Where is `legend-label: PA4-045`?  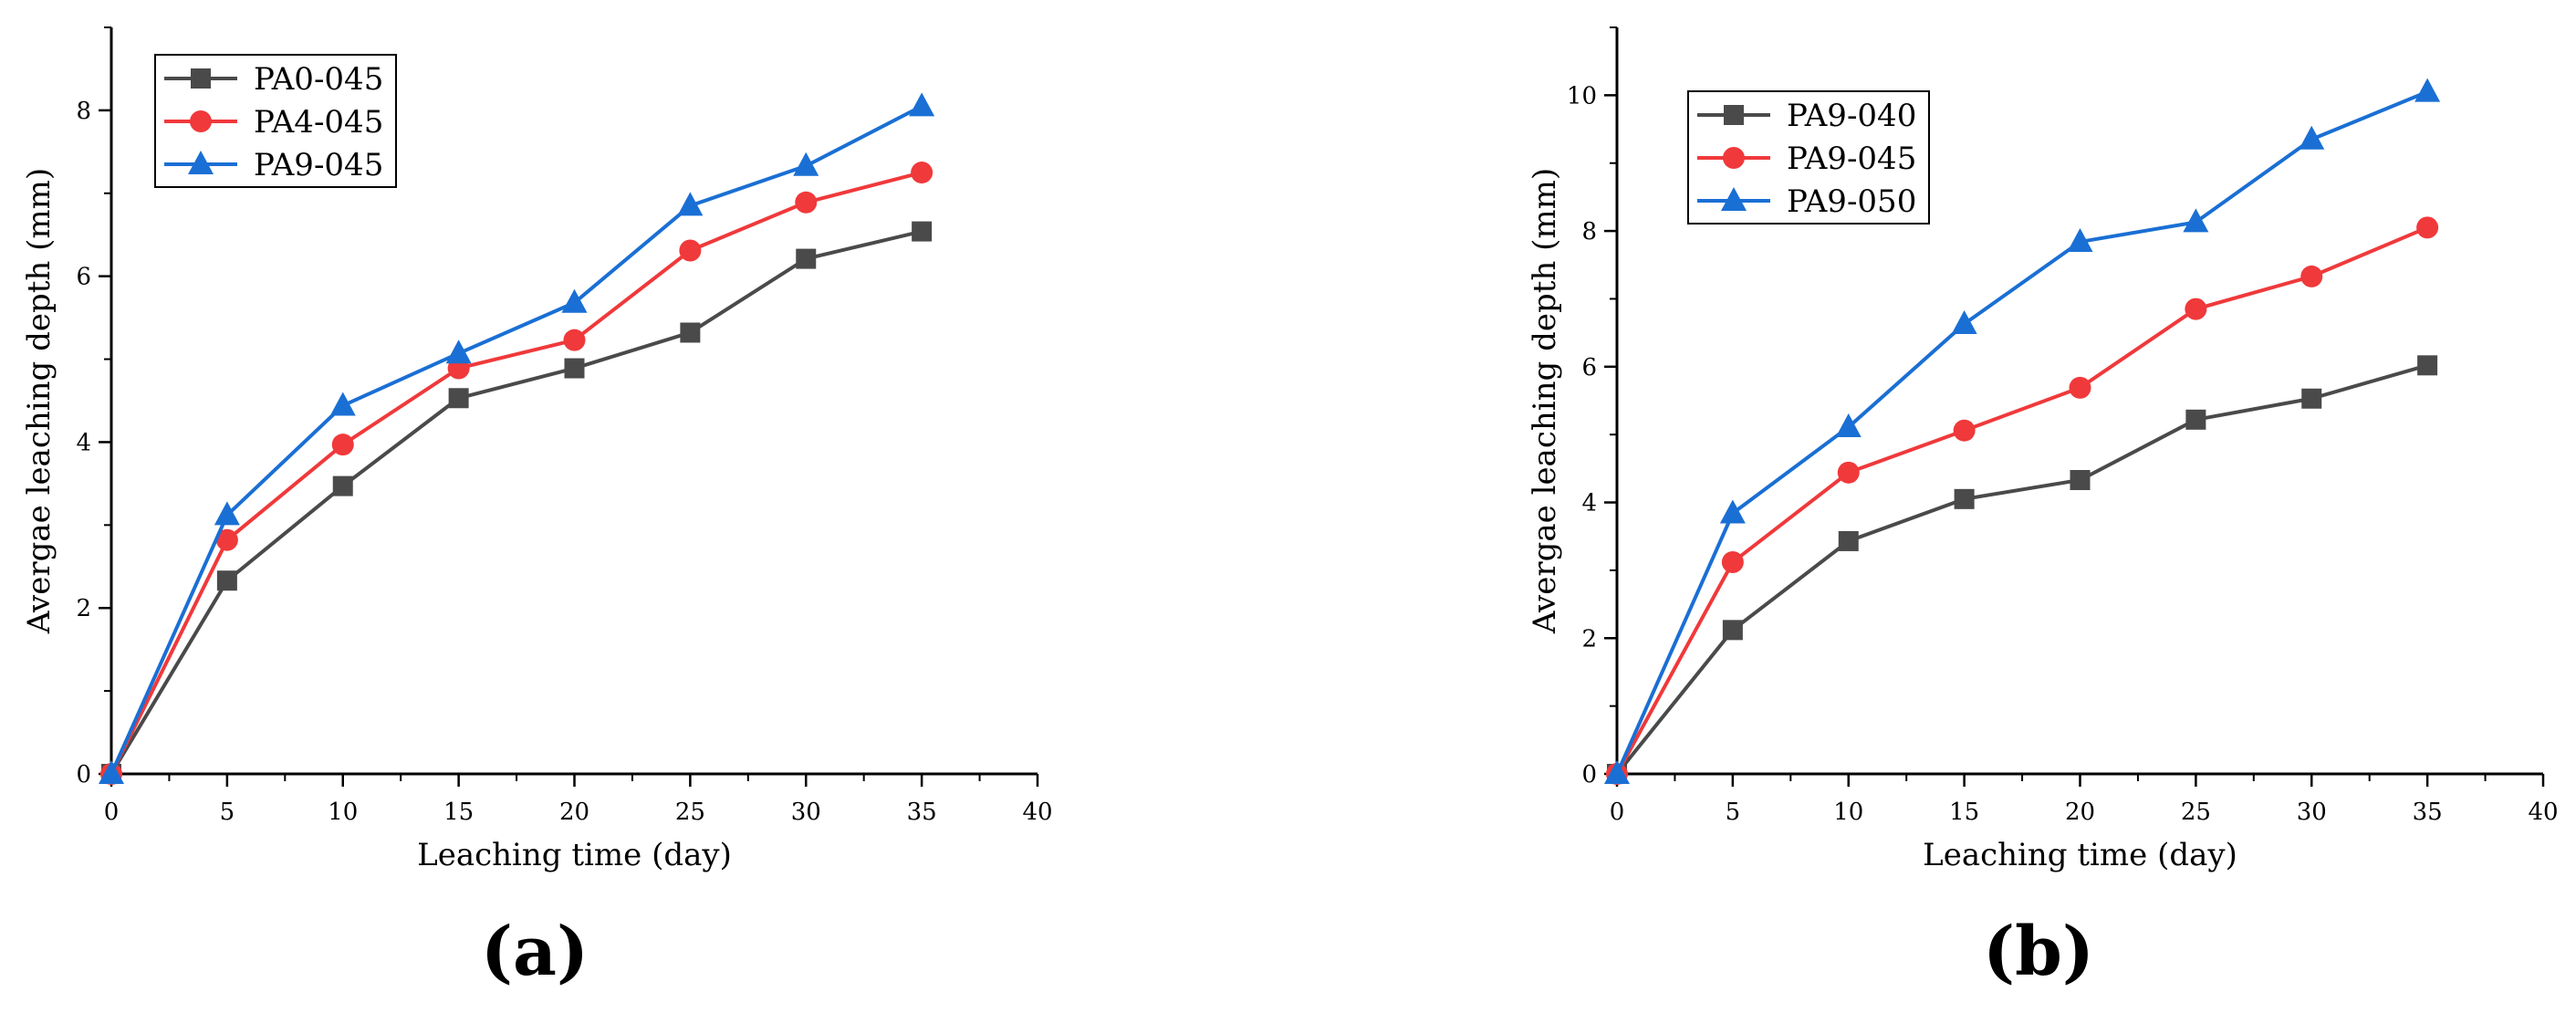 legend-label: PA4-045 is located at coordinates (318, 122).